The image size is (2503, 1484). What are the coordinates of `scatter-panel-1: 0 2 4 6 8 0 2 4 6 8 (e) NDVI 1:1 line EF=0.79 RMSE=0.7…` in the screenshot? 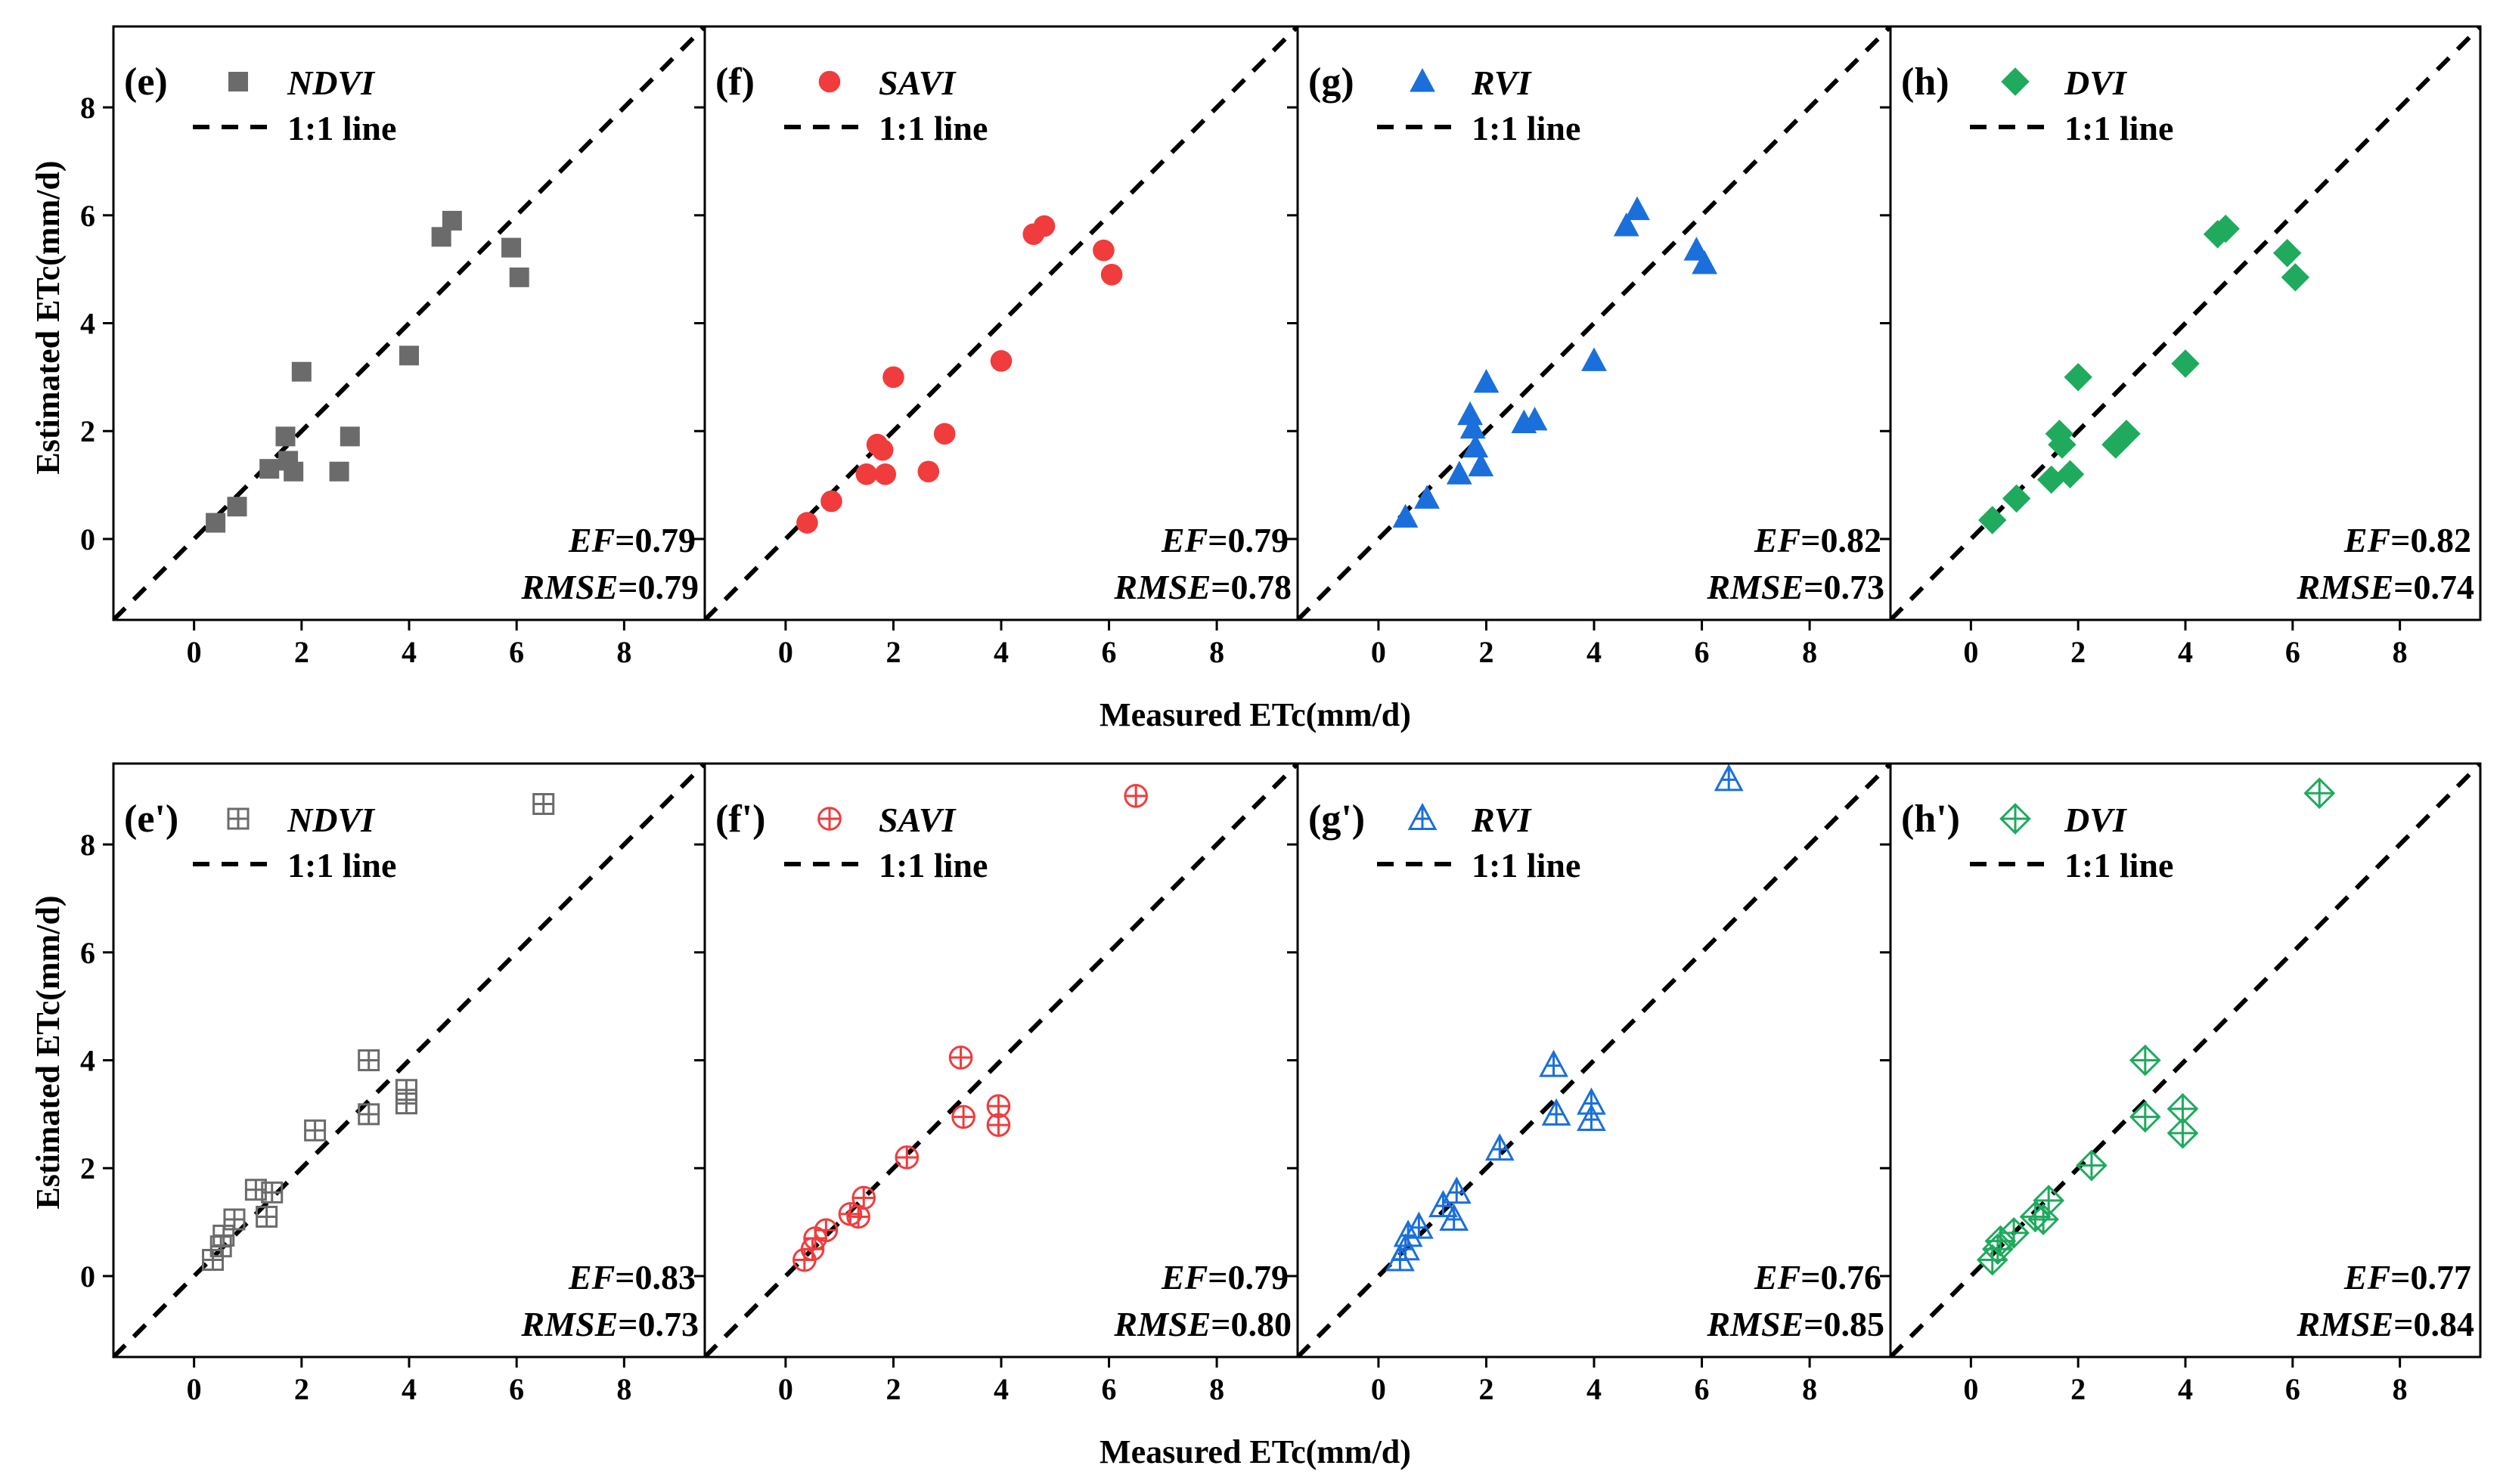 It's located at (393, 347).